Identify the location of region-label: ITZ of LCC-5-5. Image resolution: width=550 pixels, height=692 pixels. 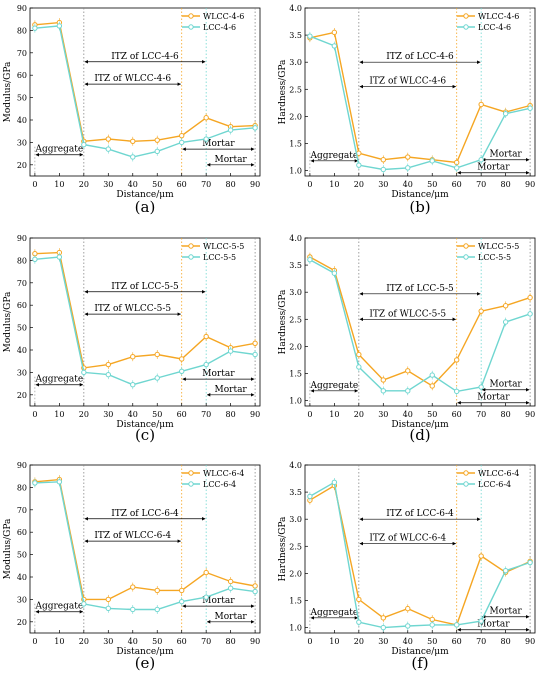
(145, 287).